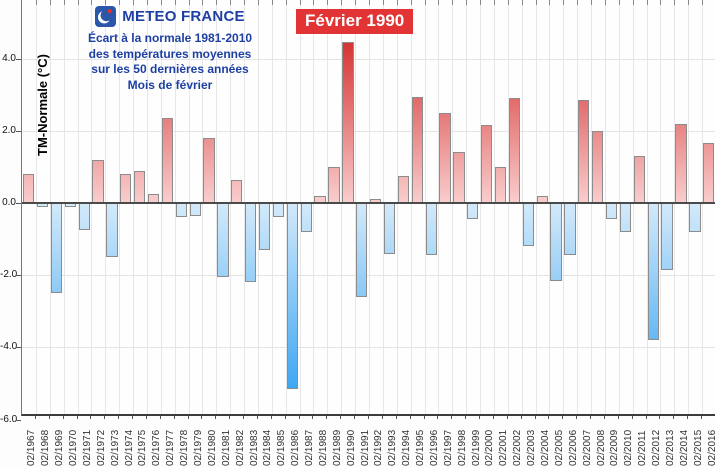 This screenshot has width=715, height=467. I want to click on x-axis-label: 02/1982, so click(240, 447).